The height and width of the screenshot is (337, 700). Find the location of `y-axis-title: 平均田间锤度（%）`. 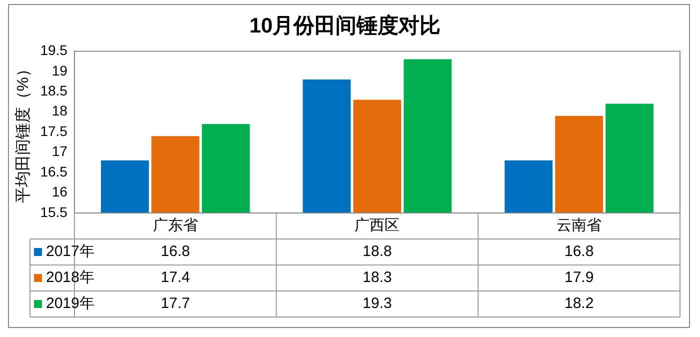

y-axis-title: 平均田间锤度（%） is located at coordinates (23, 132).